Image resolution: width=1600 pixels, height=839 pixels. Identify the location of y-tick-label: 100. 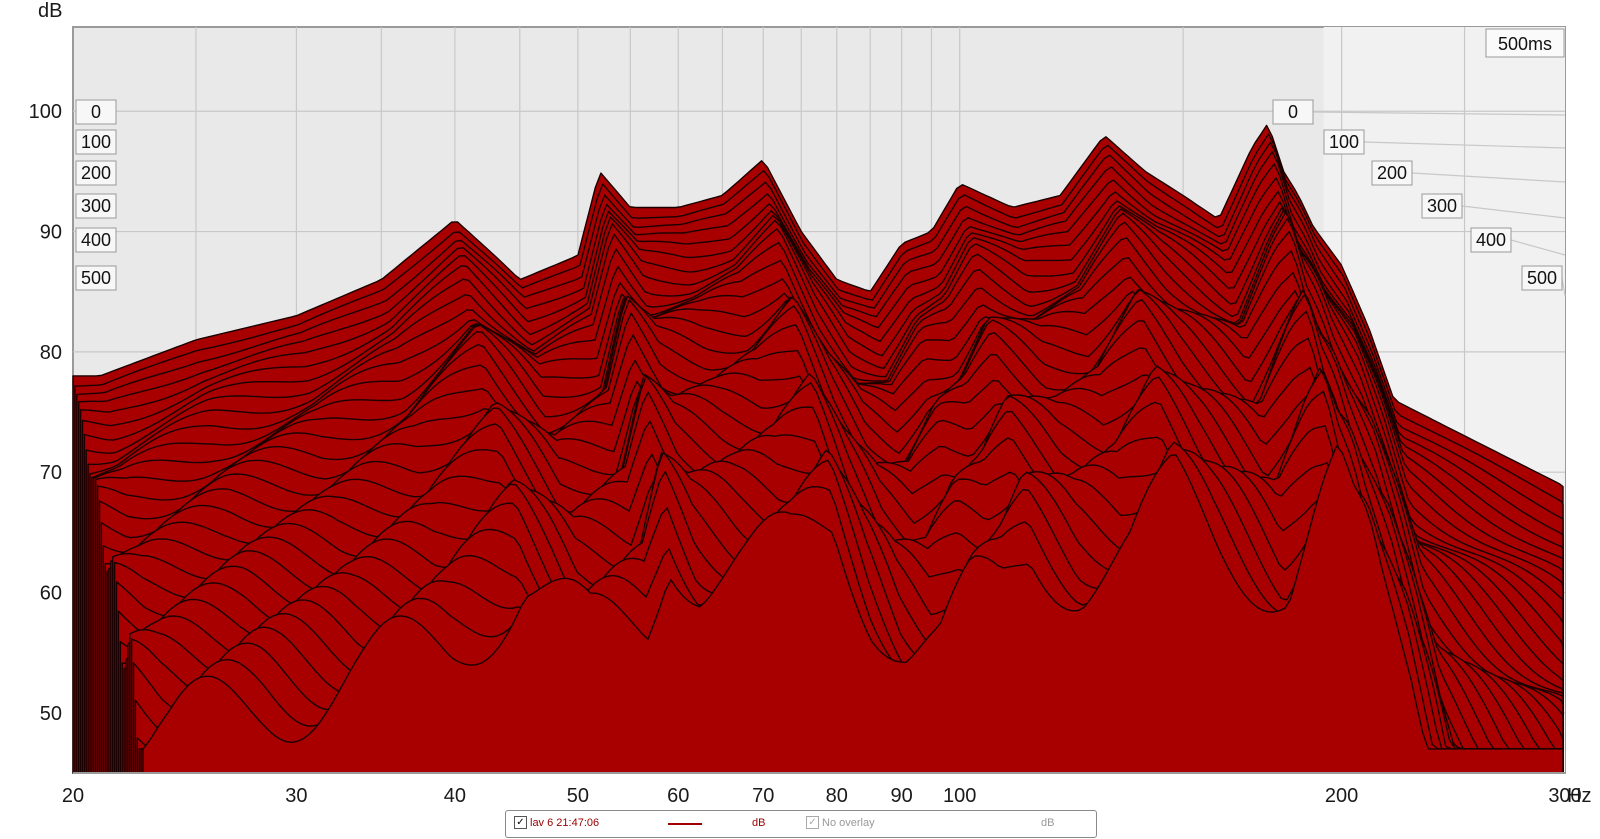
(45, 112).